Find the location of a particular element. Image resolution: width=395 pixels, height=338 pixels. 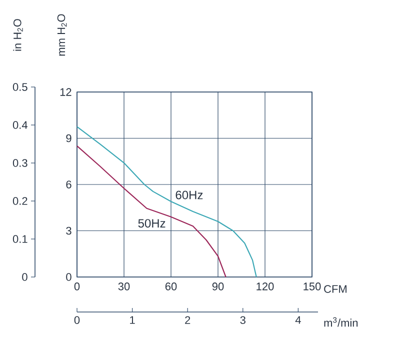

x-axis-title: CFM is located at coordinates (335, 289).